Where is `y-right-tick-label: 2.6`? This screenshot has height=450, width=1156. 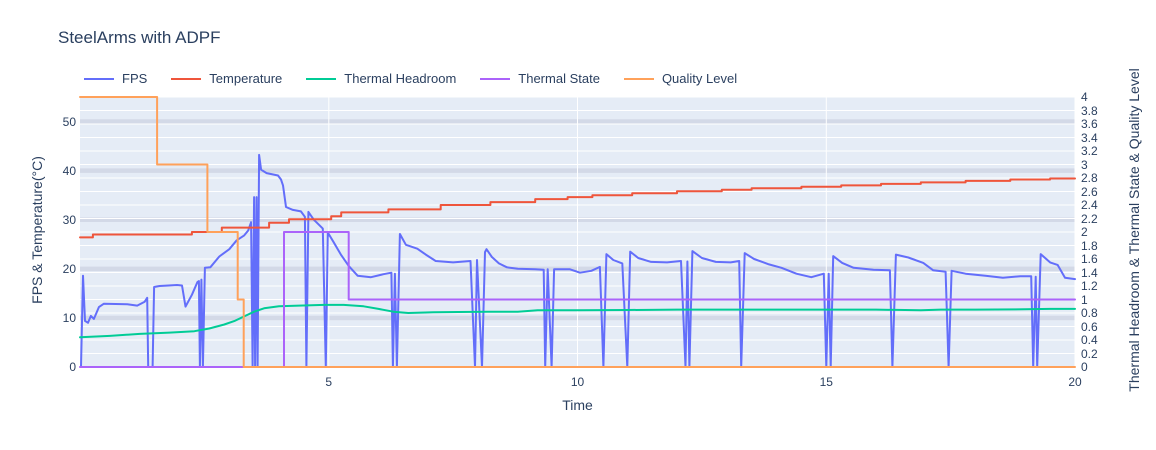 y-right-tick-label: 2.6 is located at coordinates (1089, 191).